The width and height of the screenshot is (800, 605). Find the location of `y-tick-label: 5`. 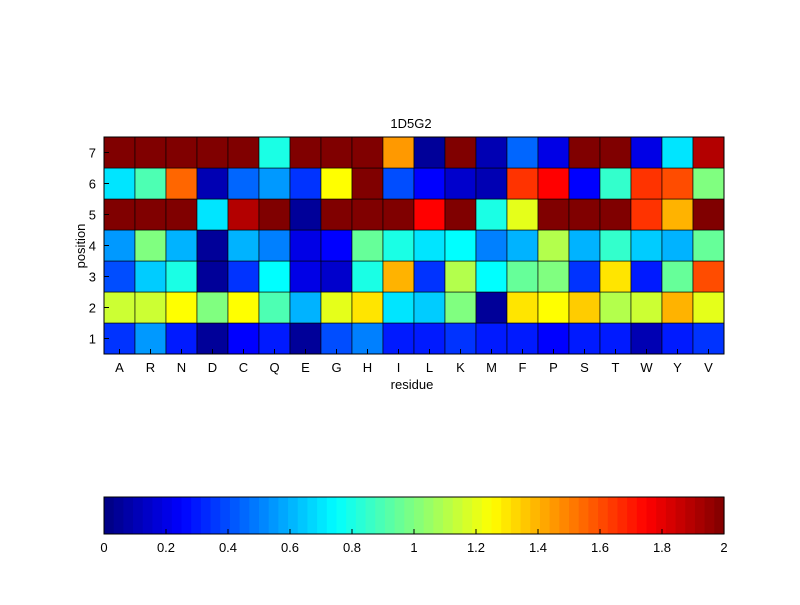

y-tick-label: 5 is located at coordinates (92, 215).